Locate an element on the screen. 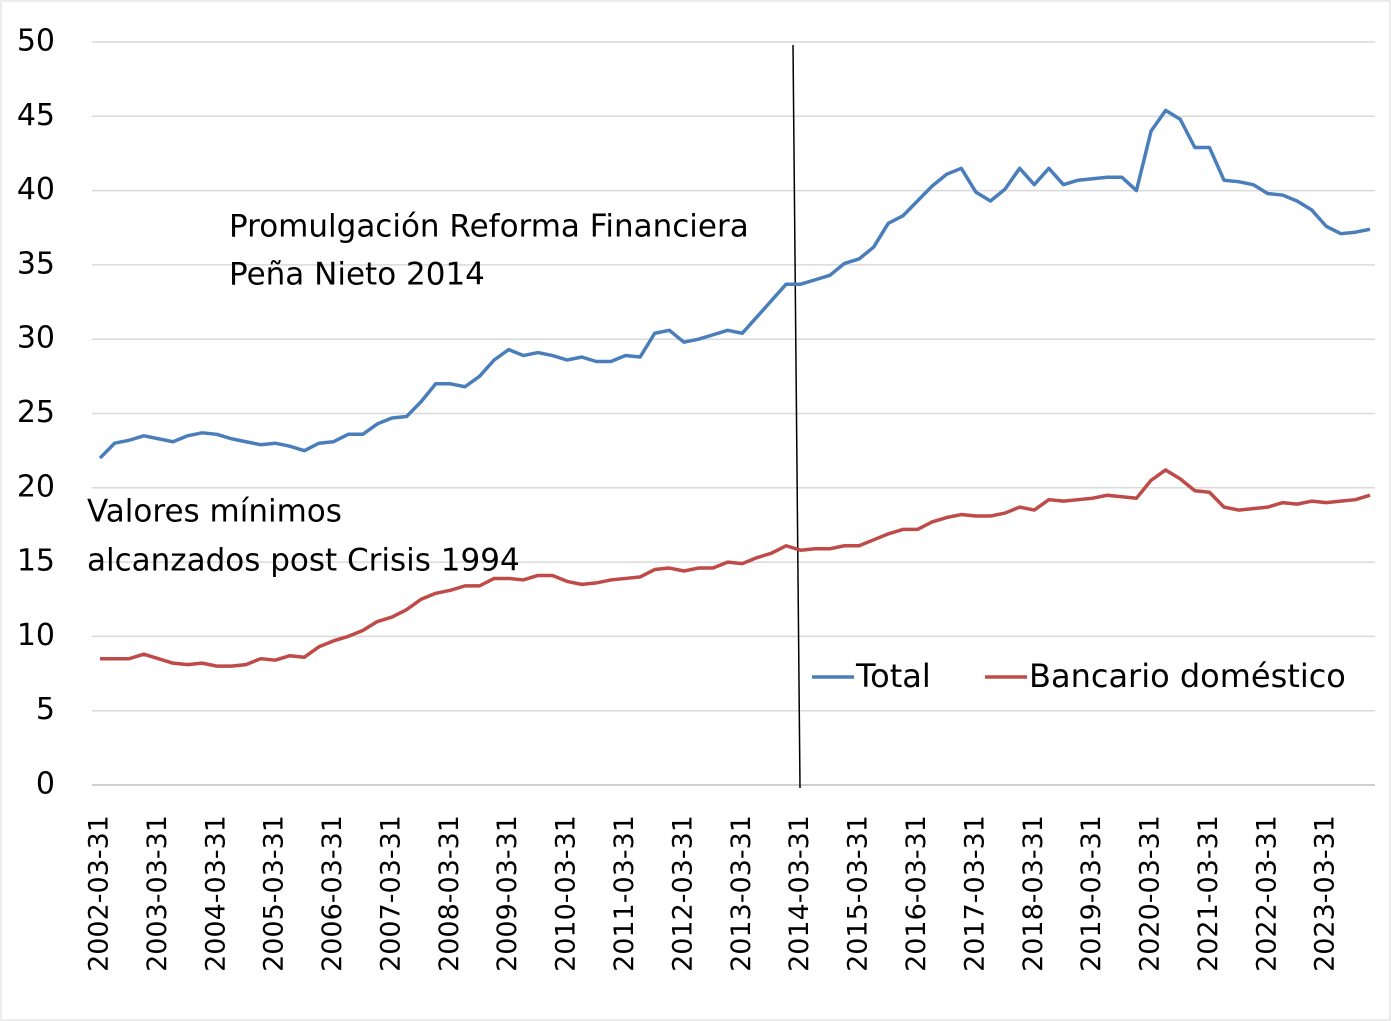 Image resolution: width=1391 pixels, height=1021 pixels. x-tick-label: 2012-03-31 is located at coordinates (682, 893).